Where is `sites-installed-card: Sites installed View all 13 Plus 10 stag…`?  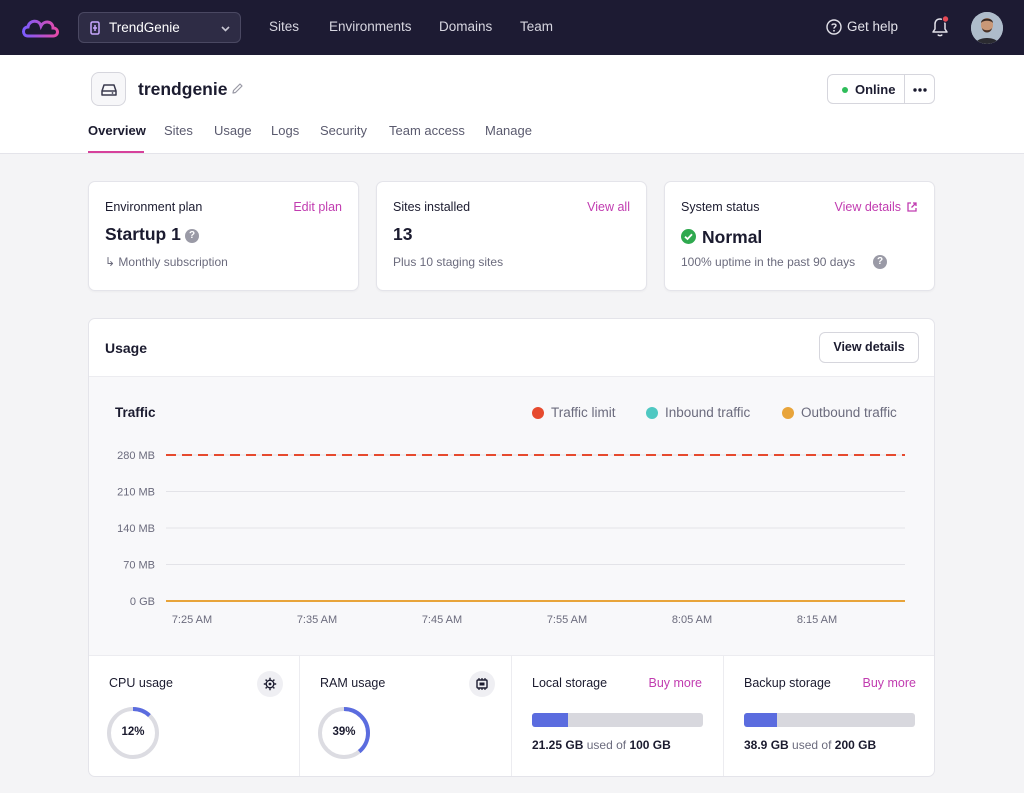
sites-installed-card: Sites installed View all 13 Plus 10 stag… is located at coordinates (511, 236).